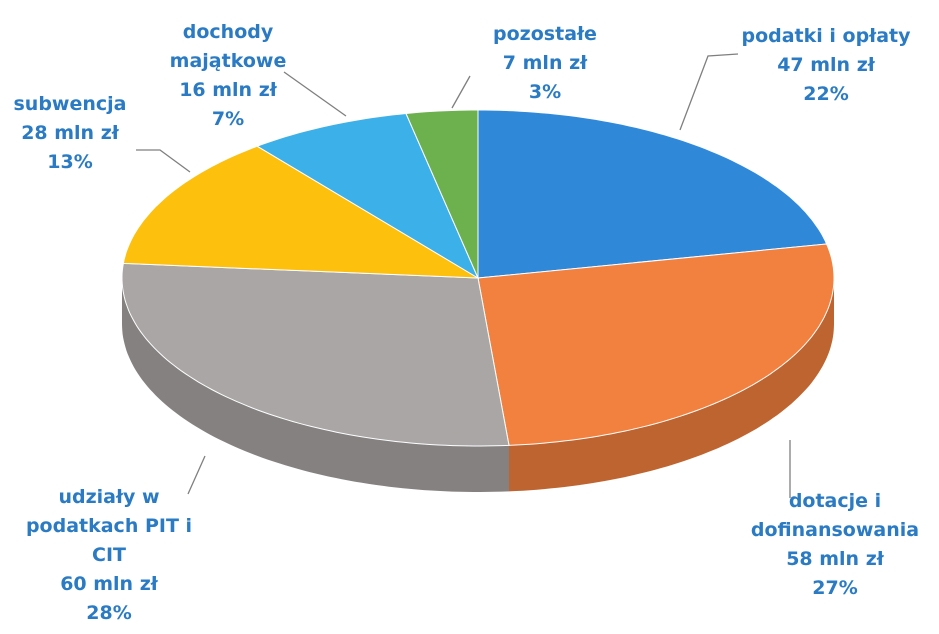  What do you see at coordinates (109, 613) in the screenshot?
I see `percentage-label: 28%` at bounding box center [109, 613].